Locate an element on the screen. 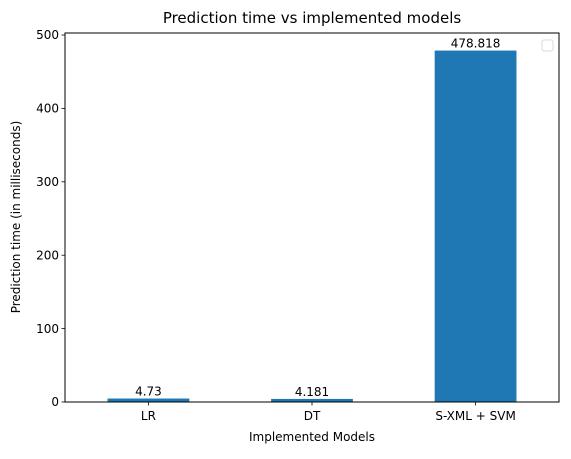 Image resolution: width=571 pixels, height=459 pixels. y-tick-label: 400 is located at coordinates (47, 109).